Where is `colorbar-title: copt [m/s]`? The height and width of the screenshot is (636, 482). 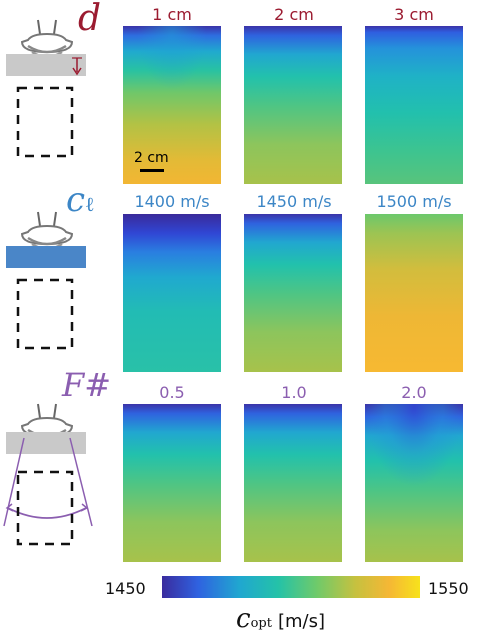 colorbar-title: copt [m/s] is located at coordinates (280, 619).